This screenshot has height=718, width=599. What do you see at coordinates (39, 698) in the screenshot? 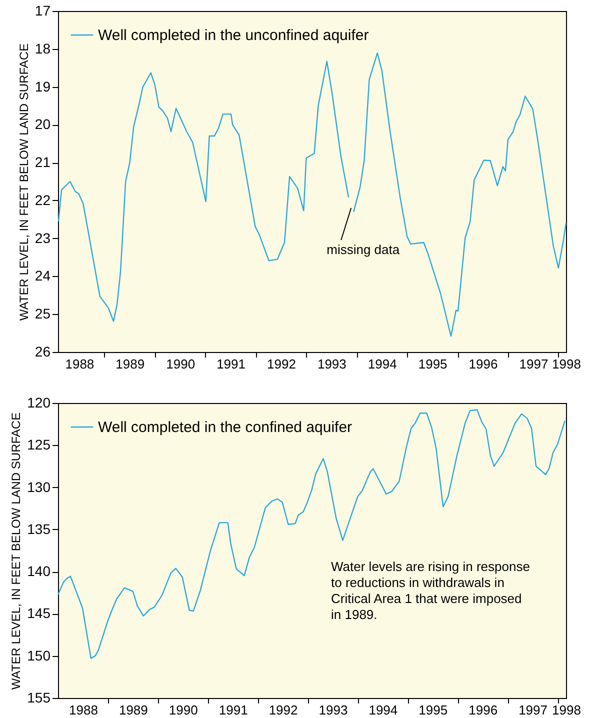
I see `y-tick-label: 155` at bounding box center [39, 698].